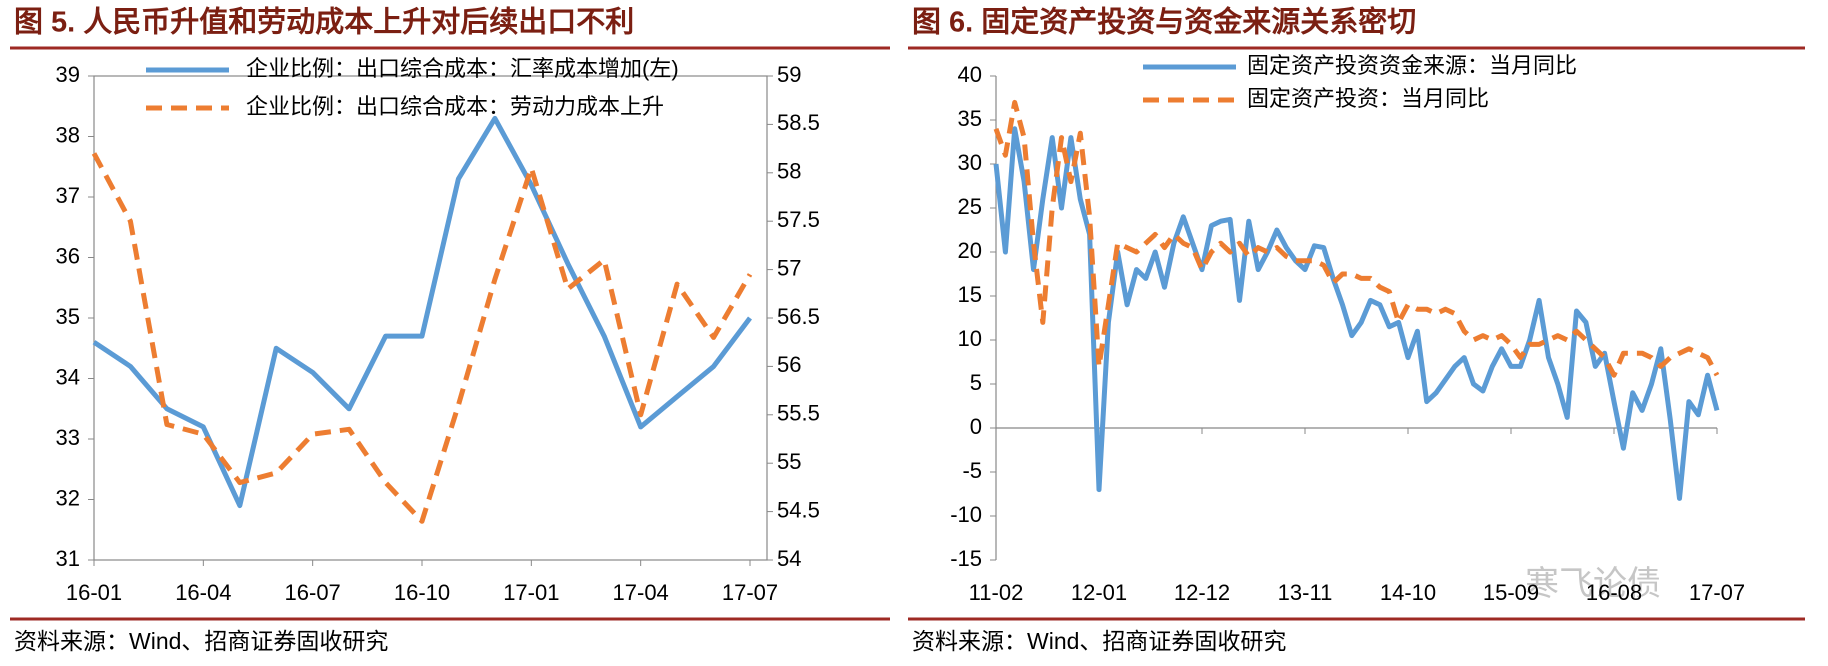  I want to click on y-tick-label: -5, so click(972, 470).